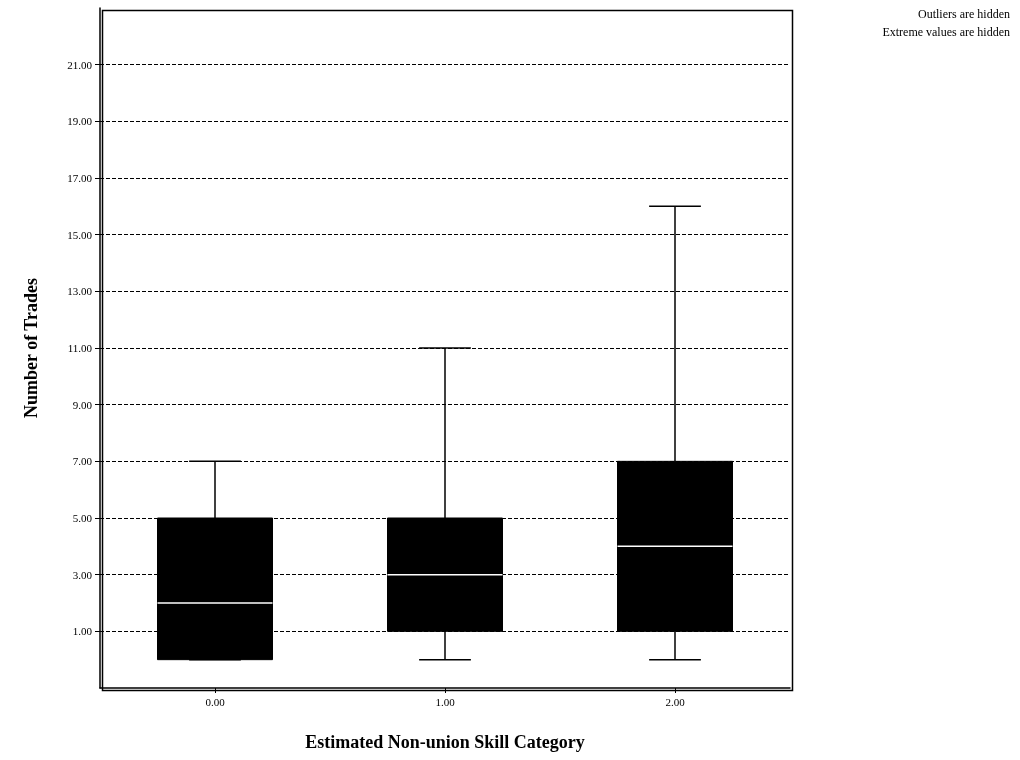 This screenshot has height=760, width=1020. I want to click on y-tick-label: 17.00, so click(80, 178).